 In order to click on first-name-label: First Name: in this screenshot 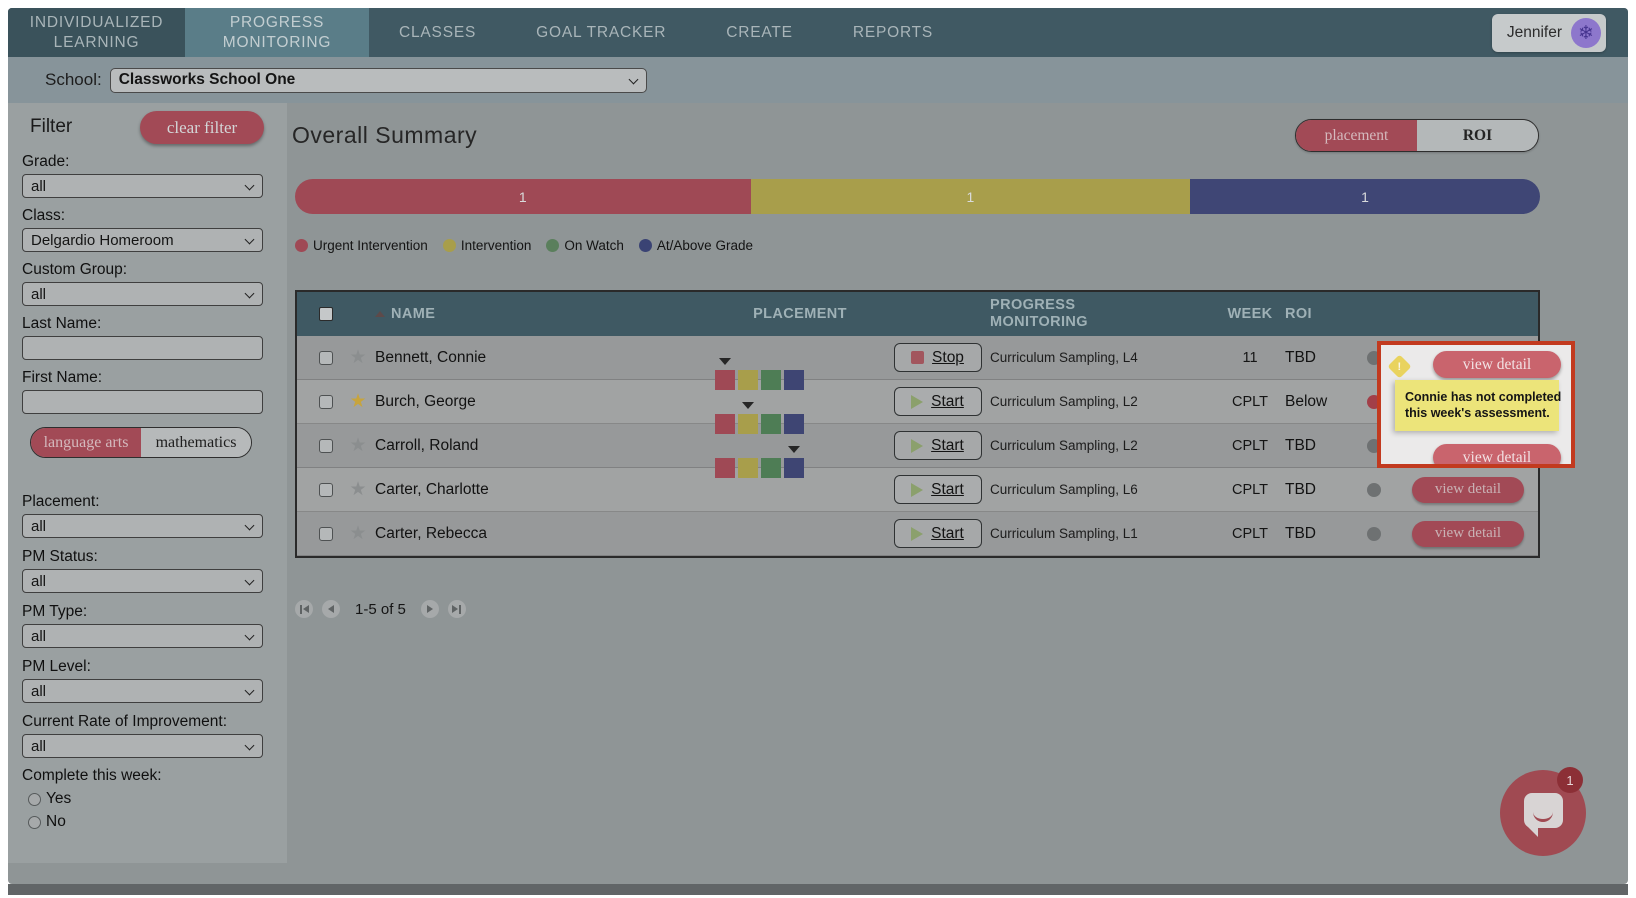, I will do `click(62, 377)`.